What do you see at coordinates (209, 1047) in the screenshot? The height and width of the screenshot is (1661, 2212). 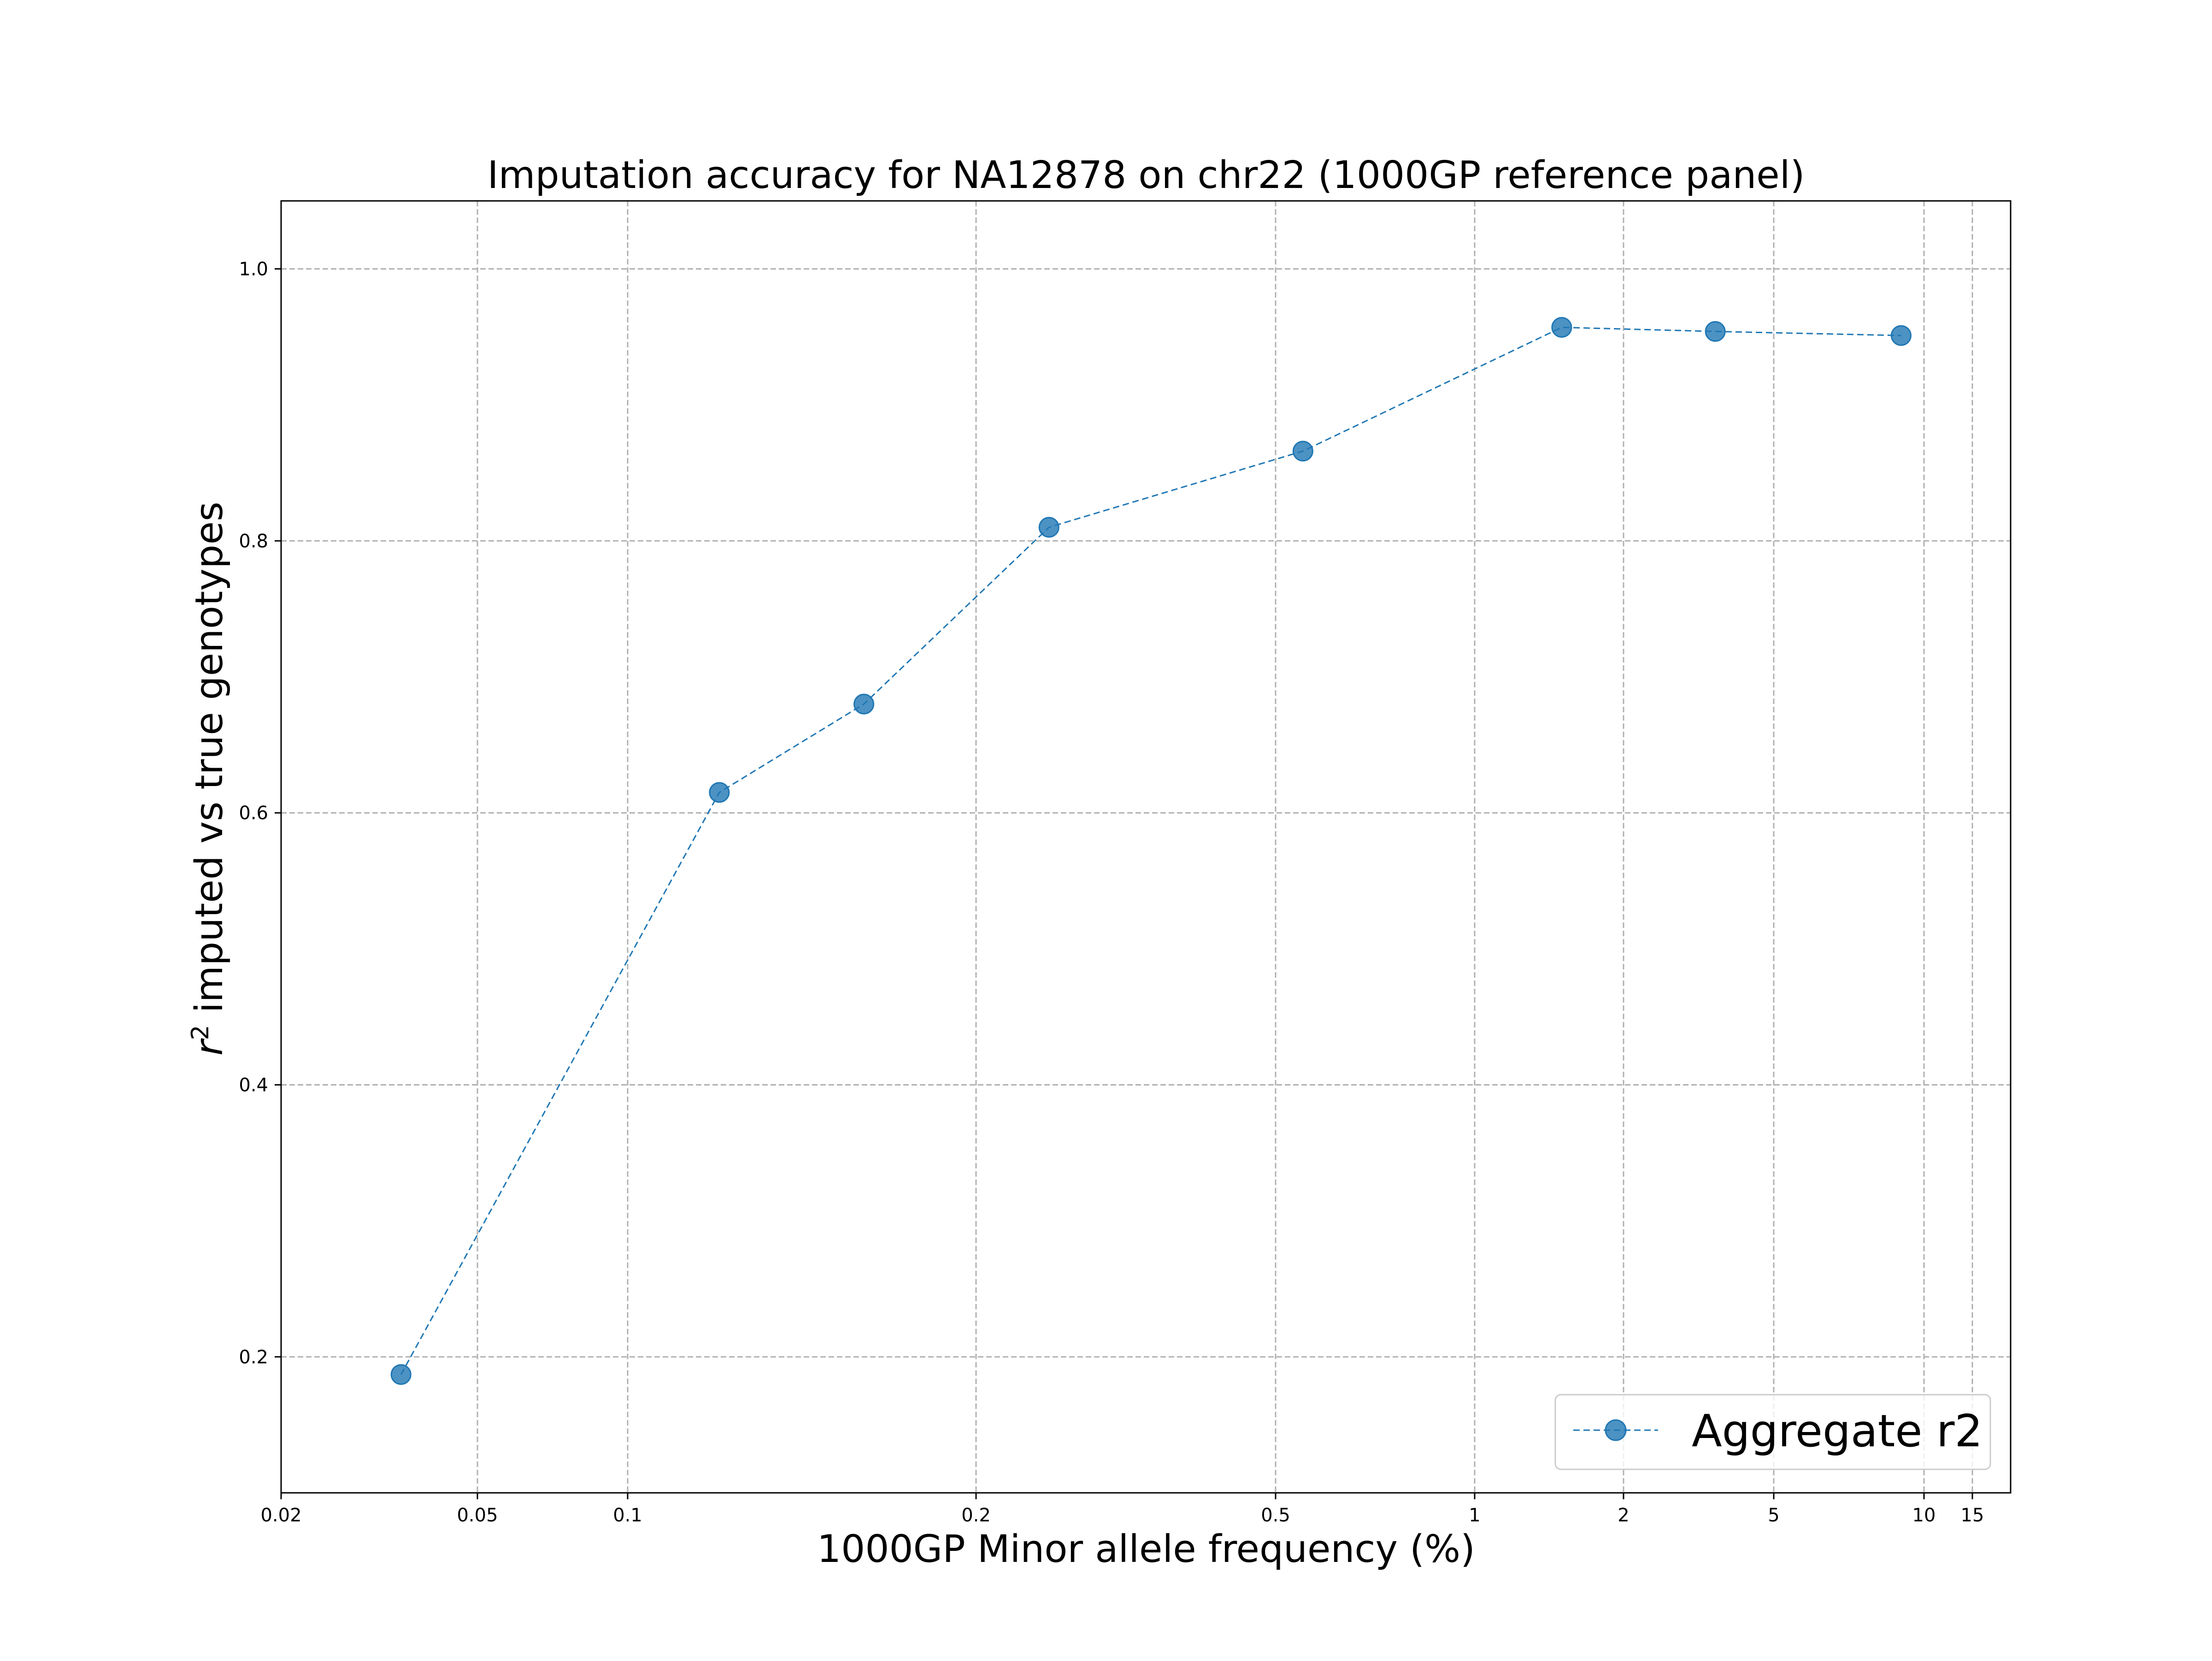 I see `y-axis-label-symbol: r` at bounding box center [209, 1047].